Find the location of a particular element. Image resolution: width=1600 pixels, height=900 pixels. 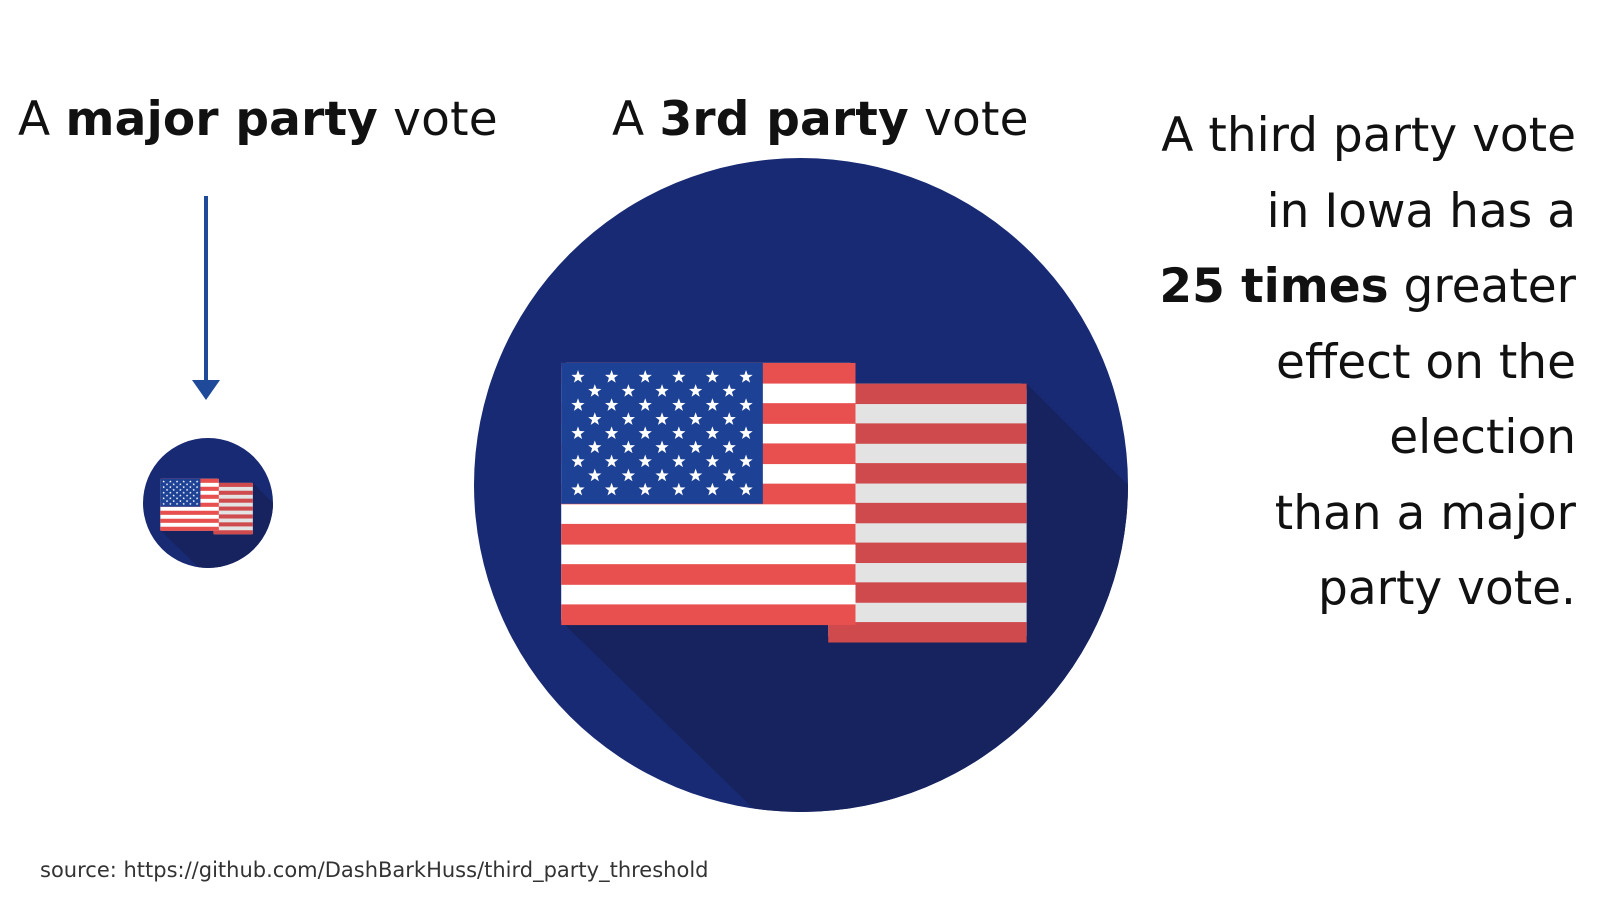

claim-line-6: than a major is located at coordinates (1425, 513).